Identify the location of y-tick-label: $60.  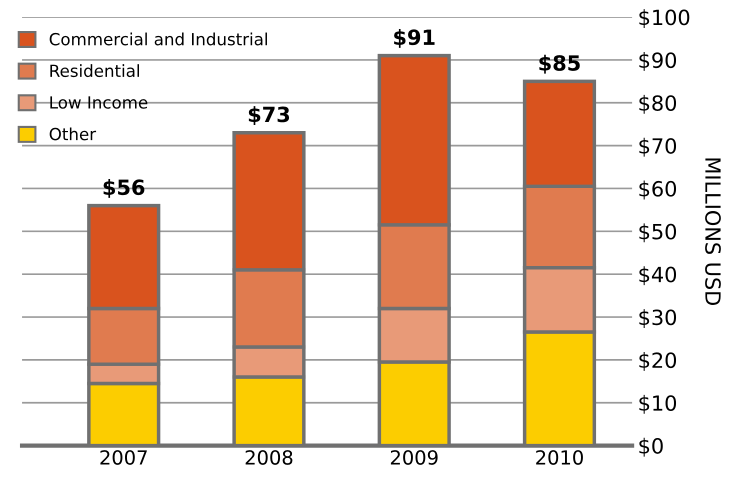
(657, 190).